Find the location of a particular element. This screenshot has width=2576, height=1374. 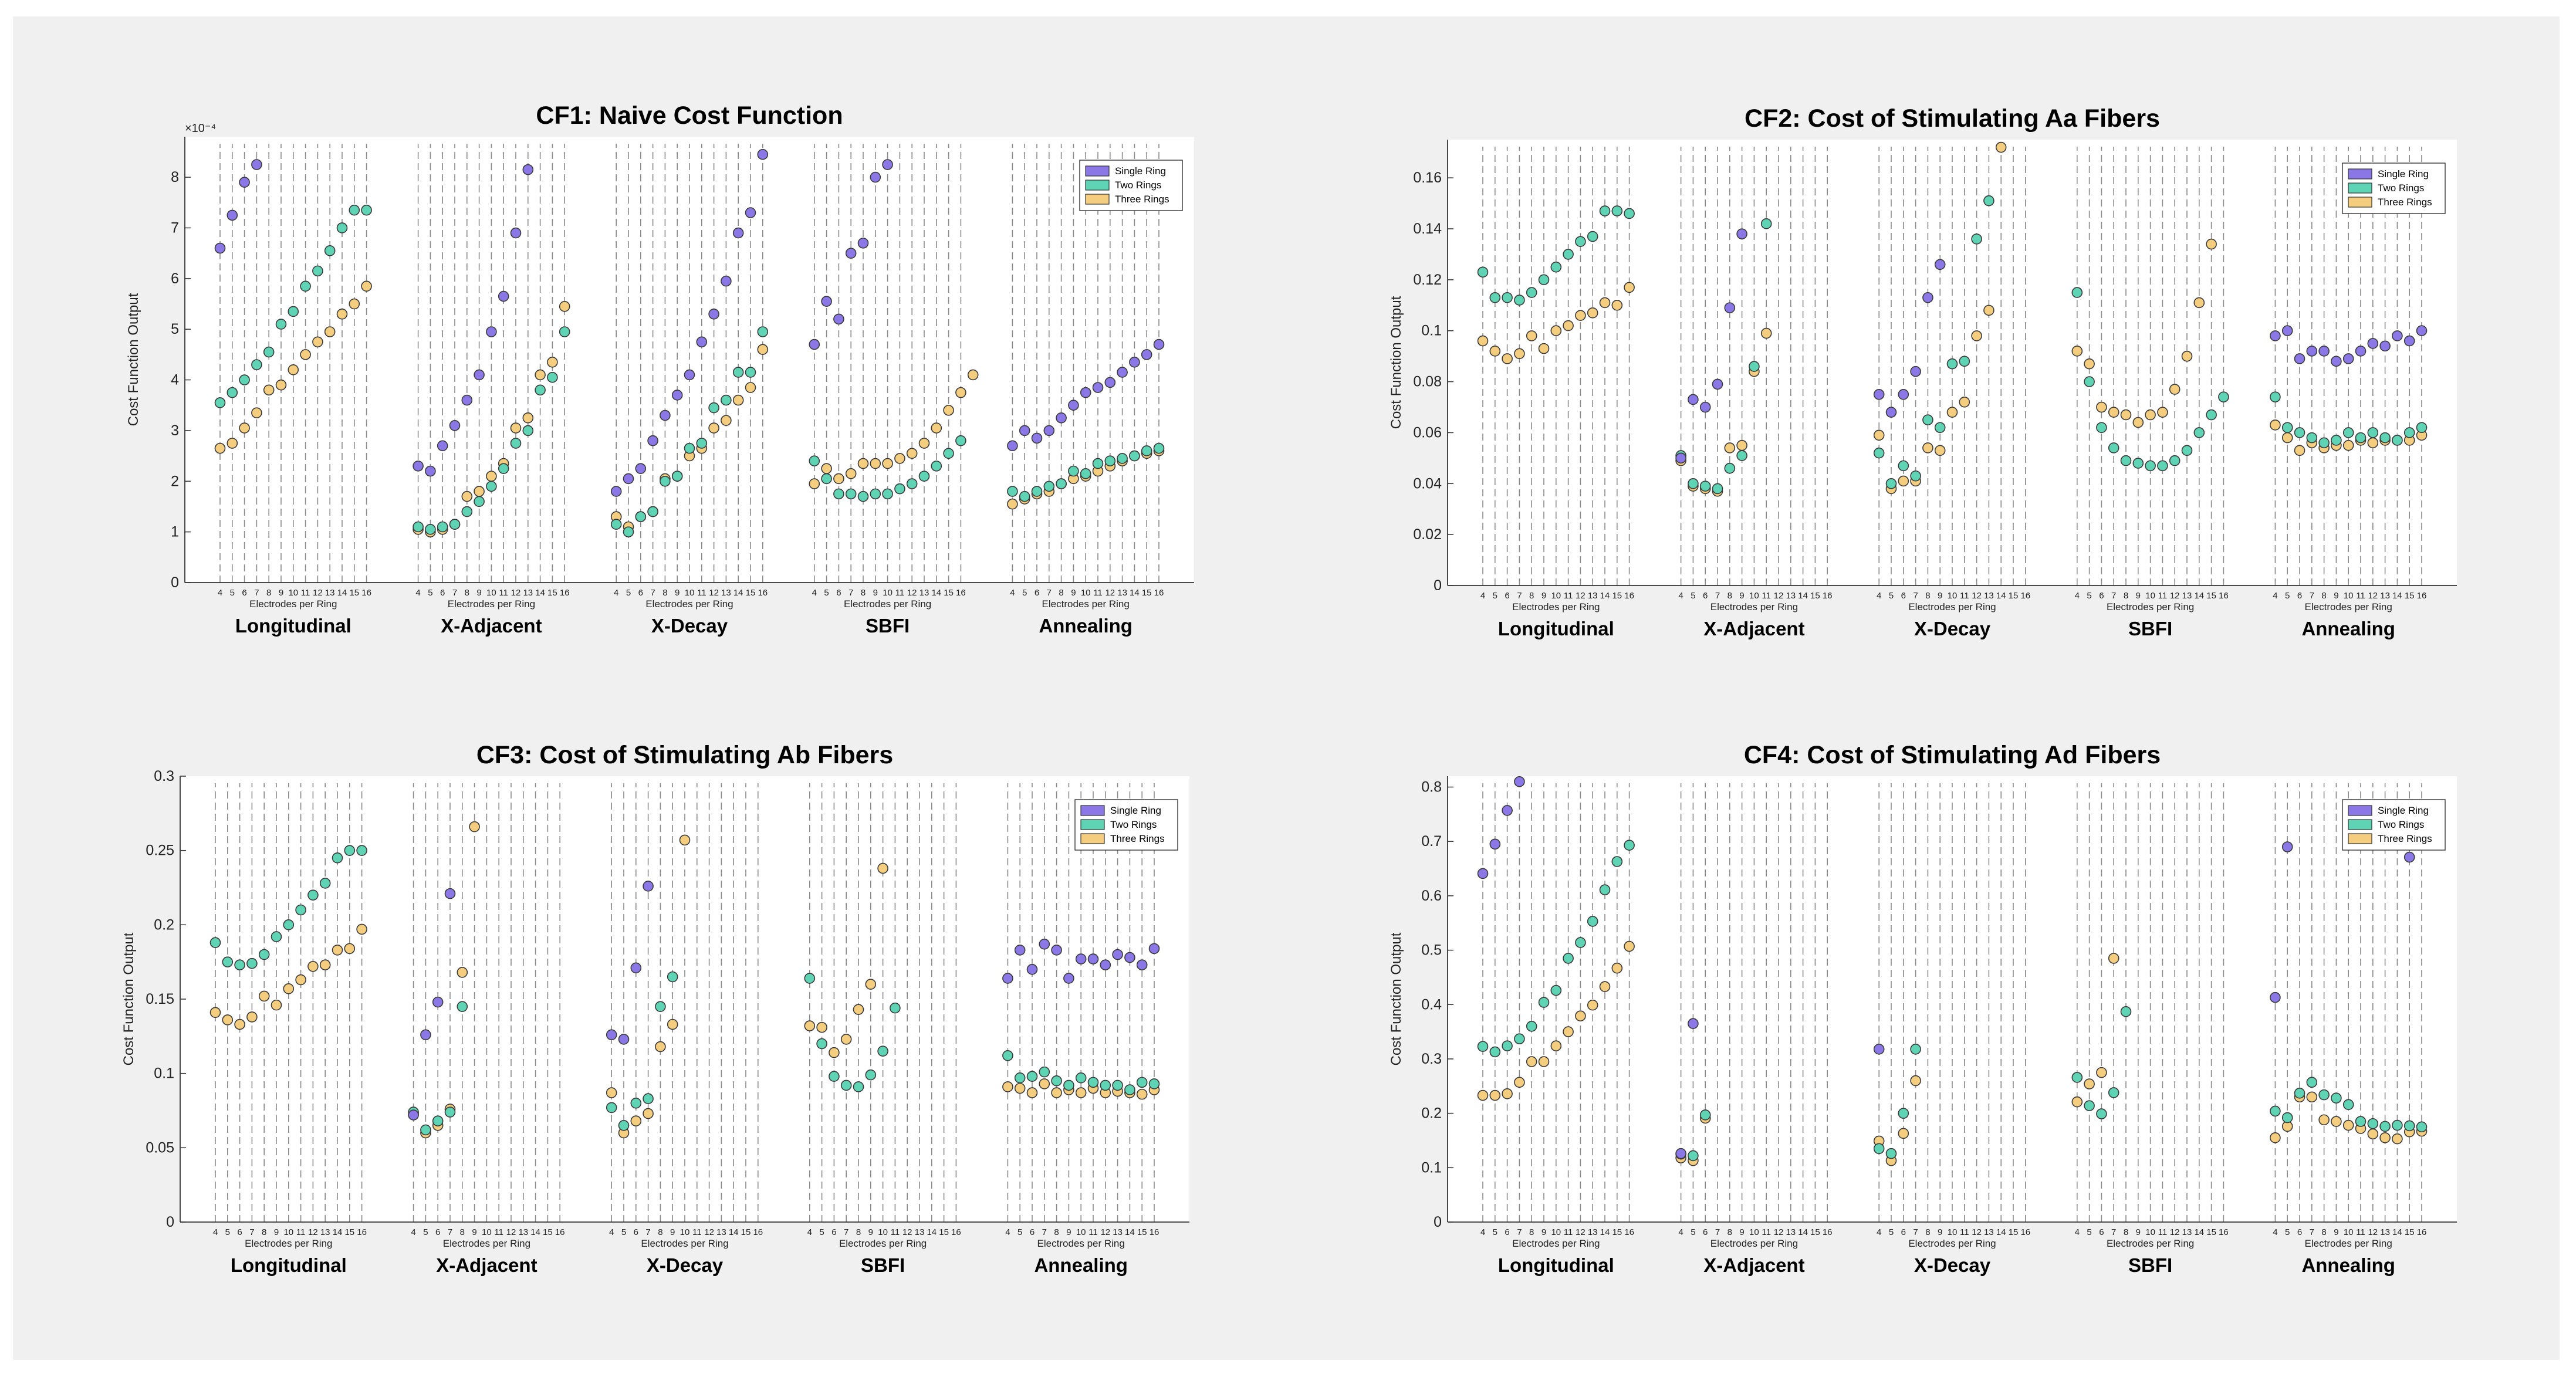

y-tick-label: 0.8 is located at coordinates (1431, 787).